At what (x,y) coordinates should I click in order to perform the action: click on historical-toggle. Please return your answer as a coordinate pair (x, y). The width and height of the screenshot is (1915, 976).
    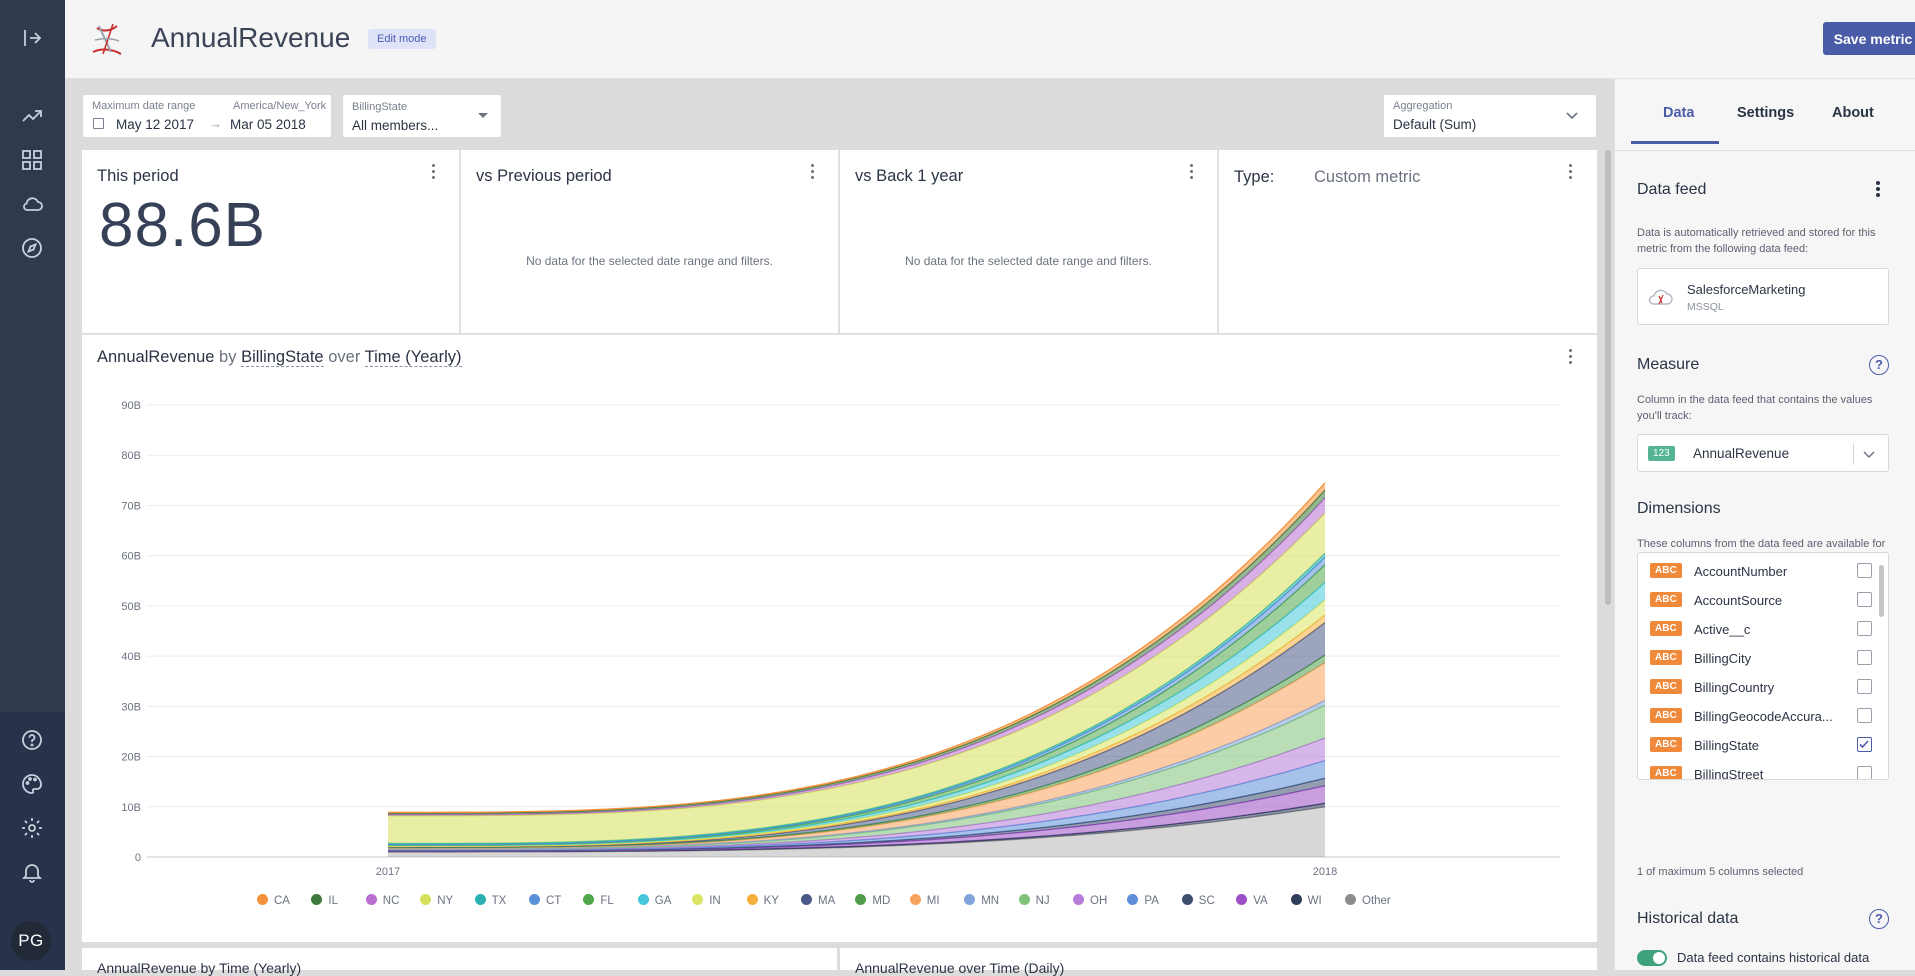
    Looking at the image, I should click on (1652, 958).